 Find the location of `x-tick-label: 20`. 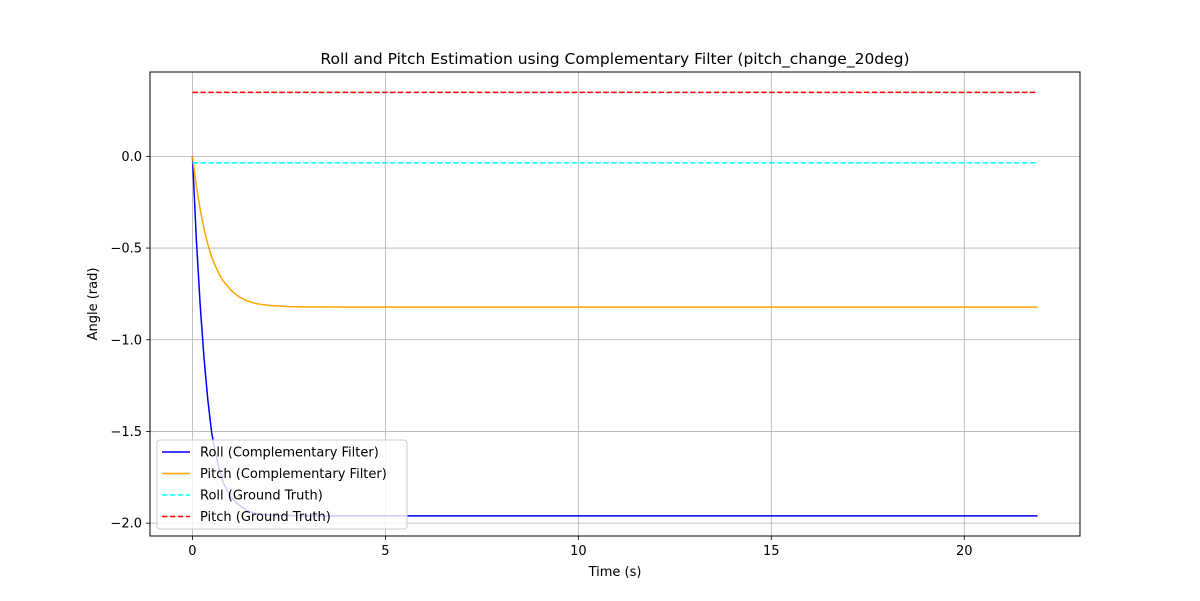

x-tick-label: 20 is located at coordinates (964, 551).